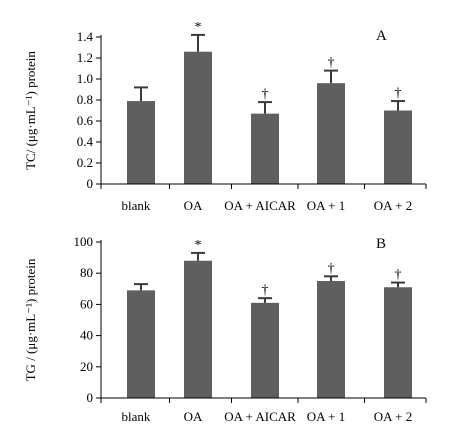 This screenshot has width=471, height=437. What do you see at coordinates (136, 205) in the screenshot?
I see `panel-a-category-label-0: blank` at bounding box center [136, 205].